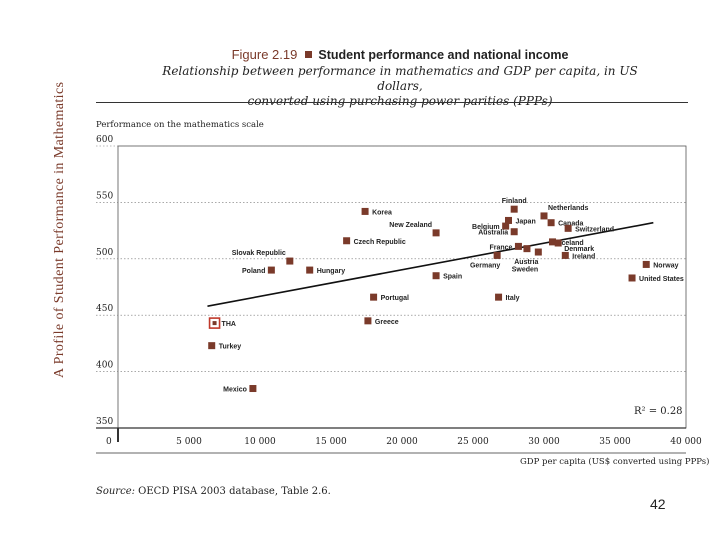 Image resolution: width=720 pixels, height=540 pixels. Describe the element at coordinates (500, 247) in the screenshot. I see `point-label: France` at that location.